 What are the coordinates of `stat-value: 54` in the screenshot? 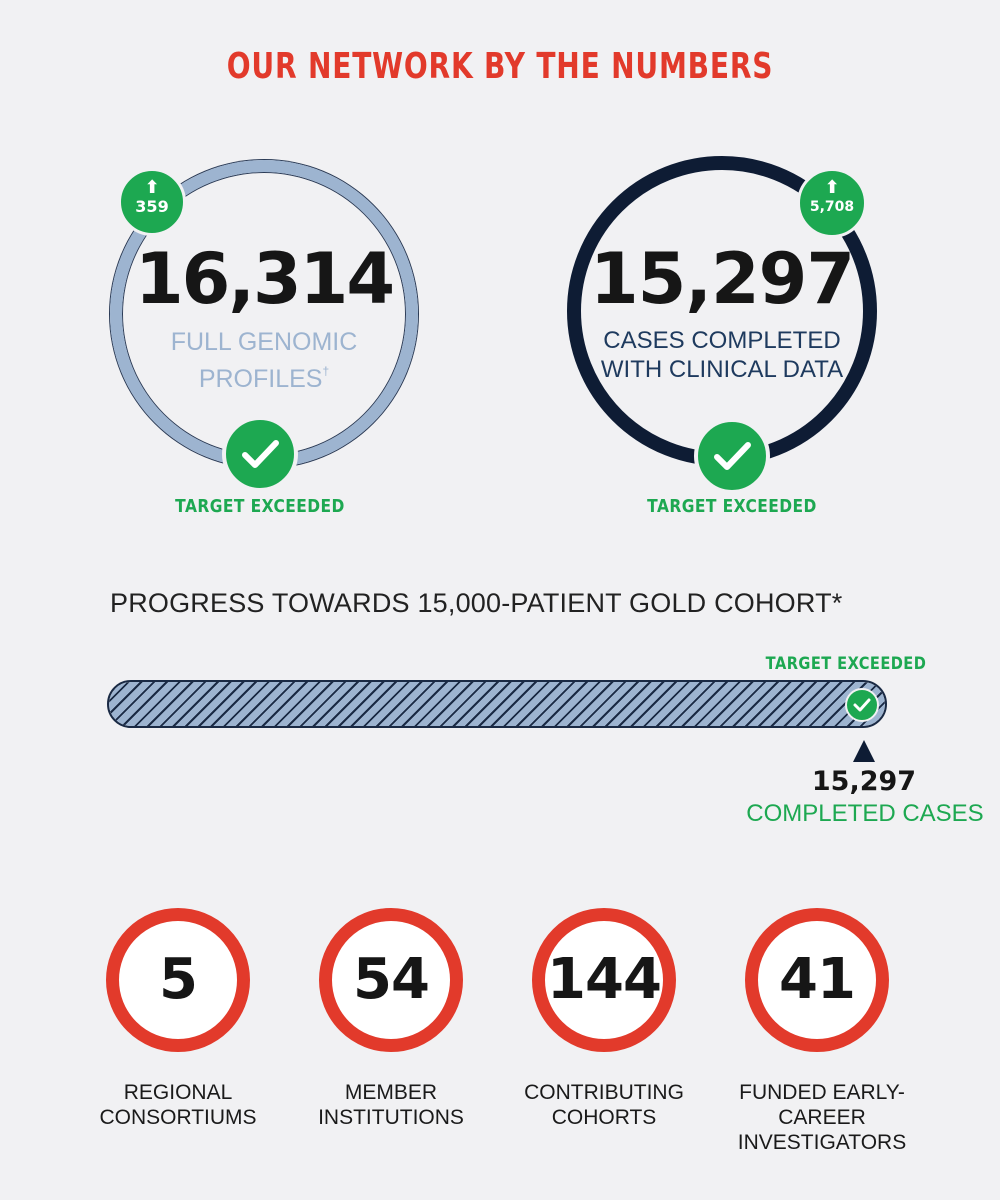 It's located at (391, 979).